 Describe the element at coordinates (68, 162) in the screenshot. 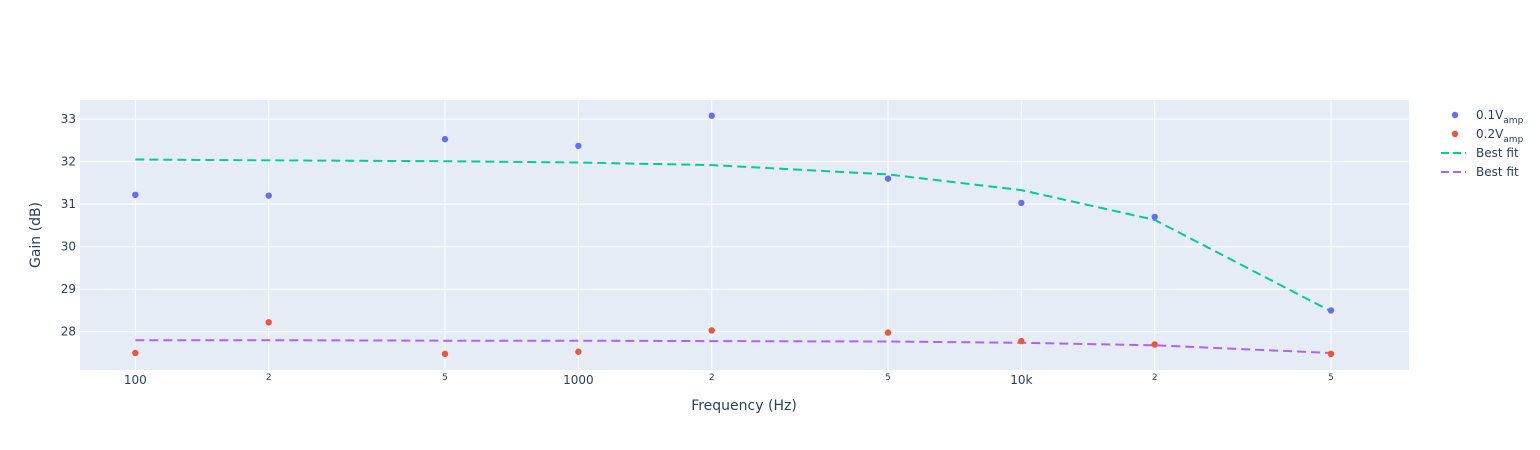

I see `y-tick-label: 32` at that location.